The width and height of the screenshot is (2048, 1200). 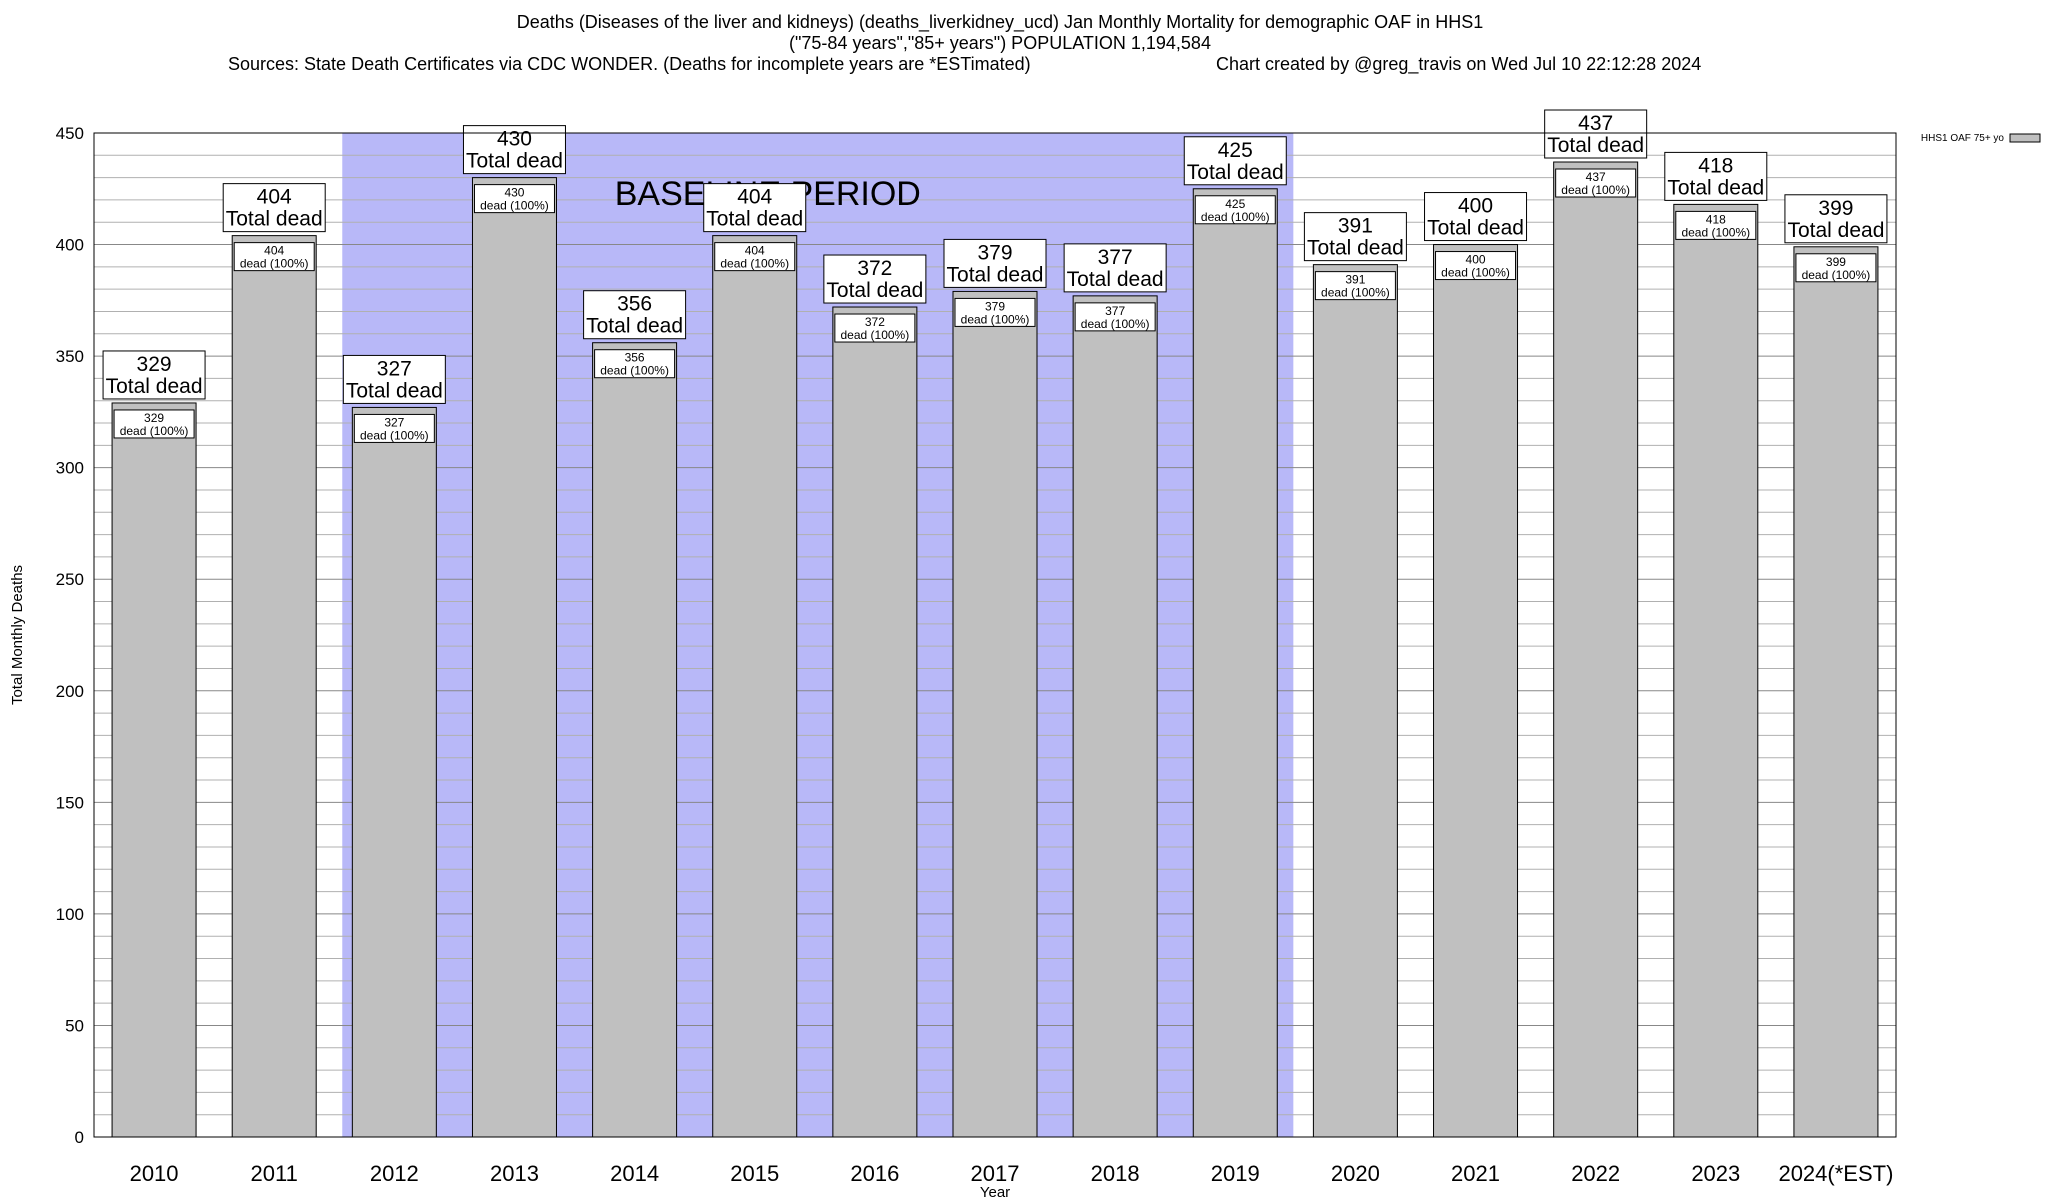 I want to click on bar-total-value: 399, so click(x=1835, y=208).